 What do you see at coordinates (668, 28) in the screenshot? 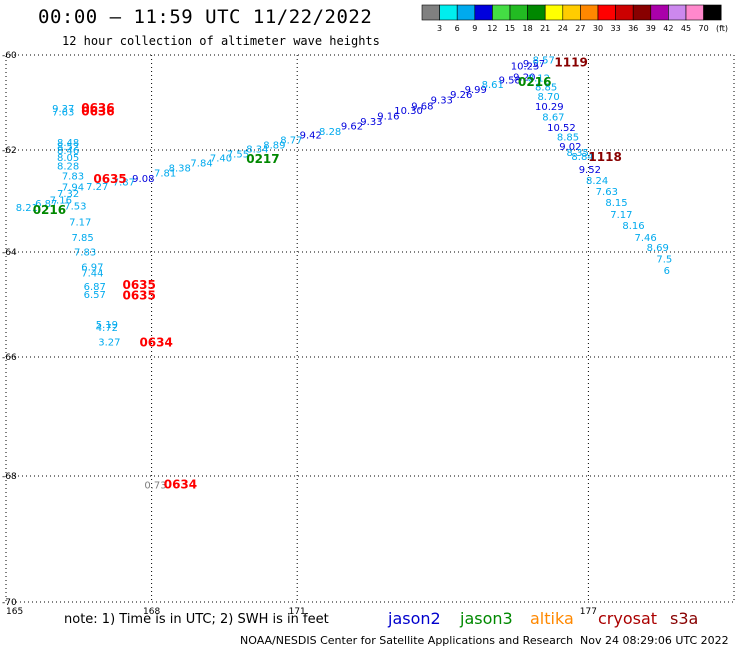
I see `color-scale-label: 42` at bounding box center [668, 28].